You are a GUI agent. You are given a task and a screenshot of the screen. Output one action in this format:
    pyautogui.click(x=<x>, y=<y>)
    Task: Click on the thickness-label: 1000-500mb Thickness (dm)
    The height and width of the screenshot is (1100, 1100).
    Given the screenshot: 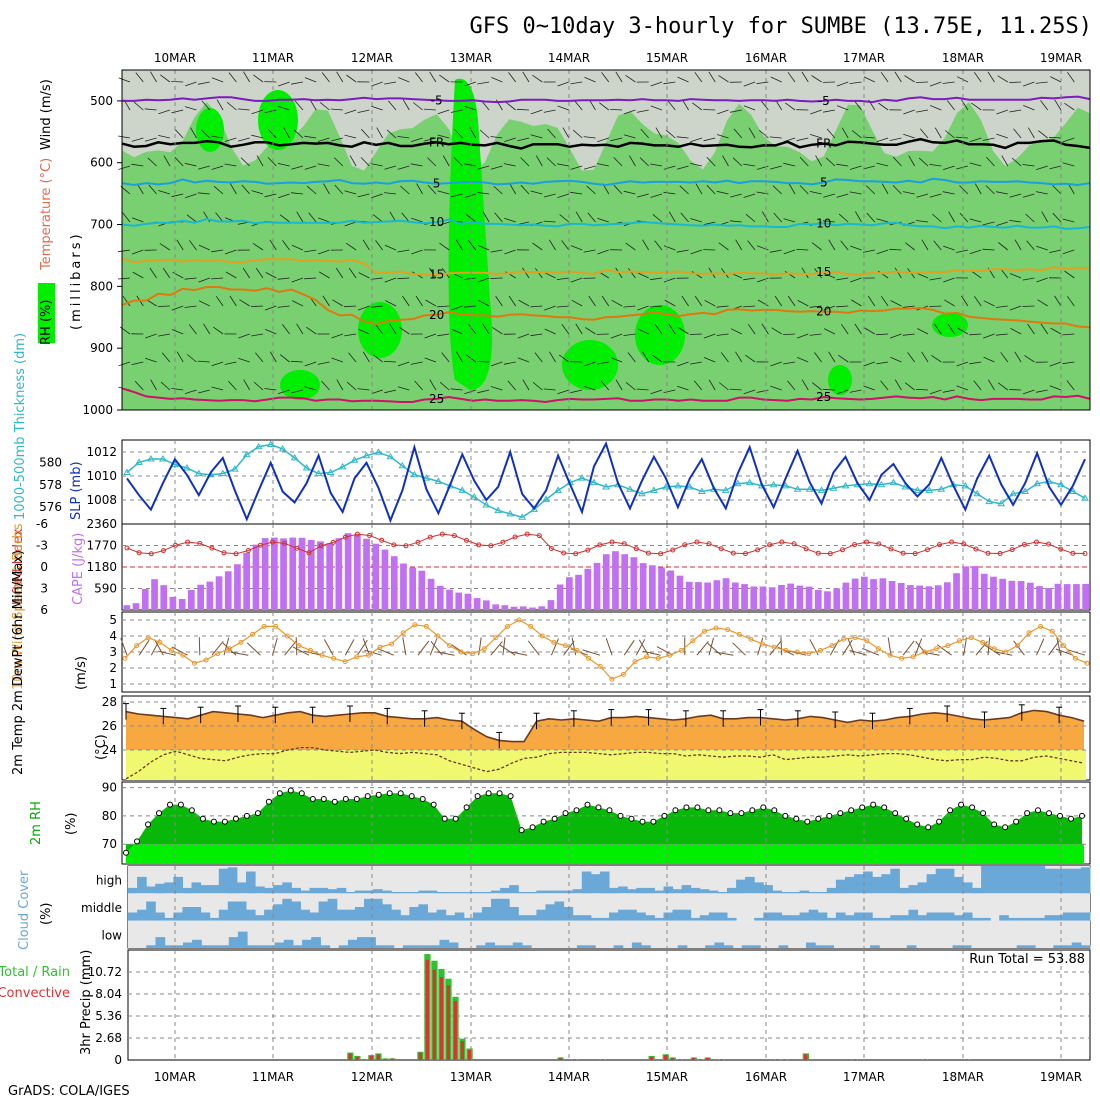 What is the action you would take?
    pyautogui.click(x=20, y=426)
    